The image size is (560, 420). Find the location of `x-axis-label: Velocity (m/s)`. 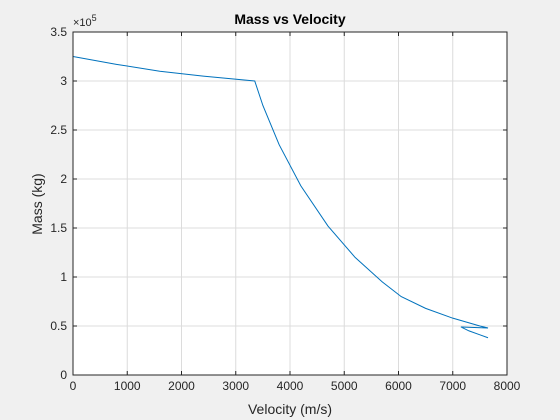

x-axis-label: Velocity (m/s) is located at coordinates (290, 409).